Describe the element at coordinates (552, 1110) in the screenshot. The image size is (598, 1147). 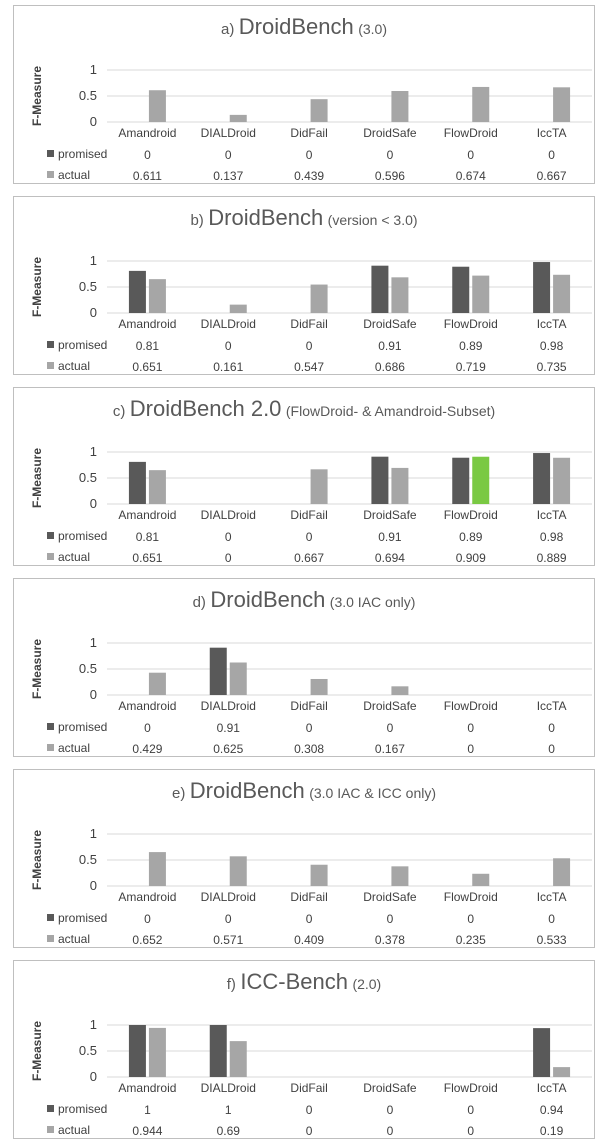
I see `data-label-promised: 0.94` at that location.